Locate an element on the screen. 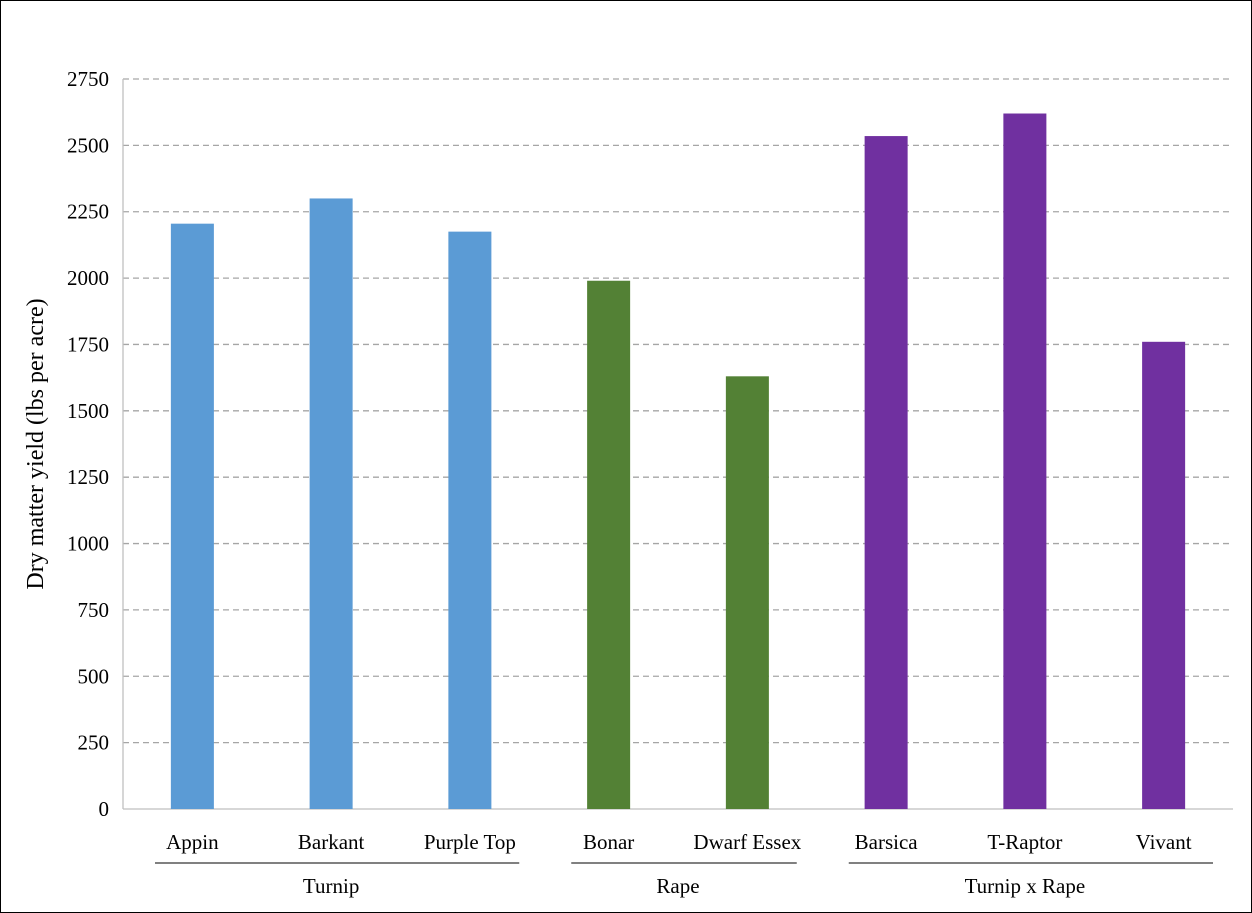 The image size is (1252, 913). group-label-turnip: Turnip is located at coordinates (331, 886).